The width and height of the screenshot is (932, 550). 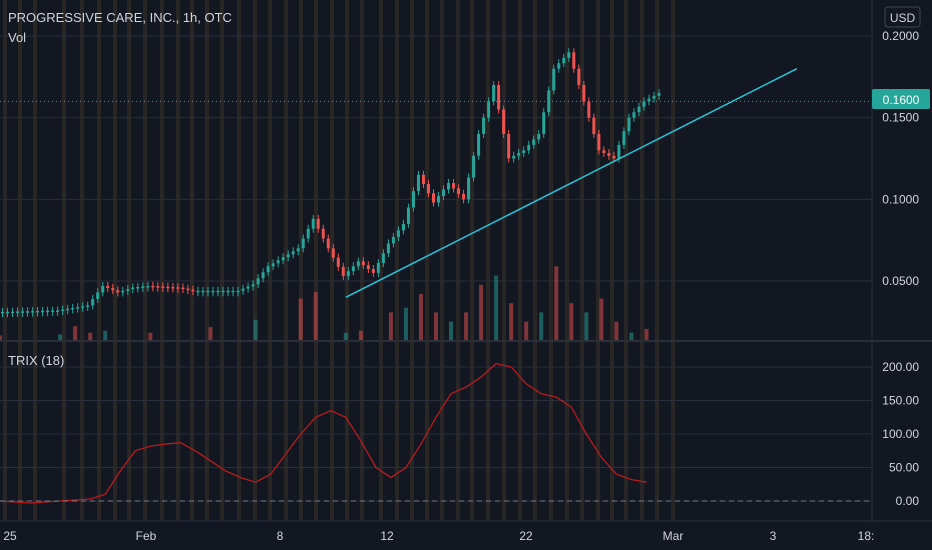 What do you see at coordinates (36, 360) in the screenshot?
I see `trix-label: TRIX (18)` at bounding box center [36, 360].